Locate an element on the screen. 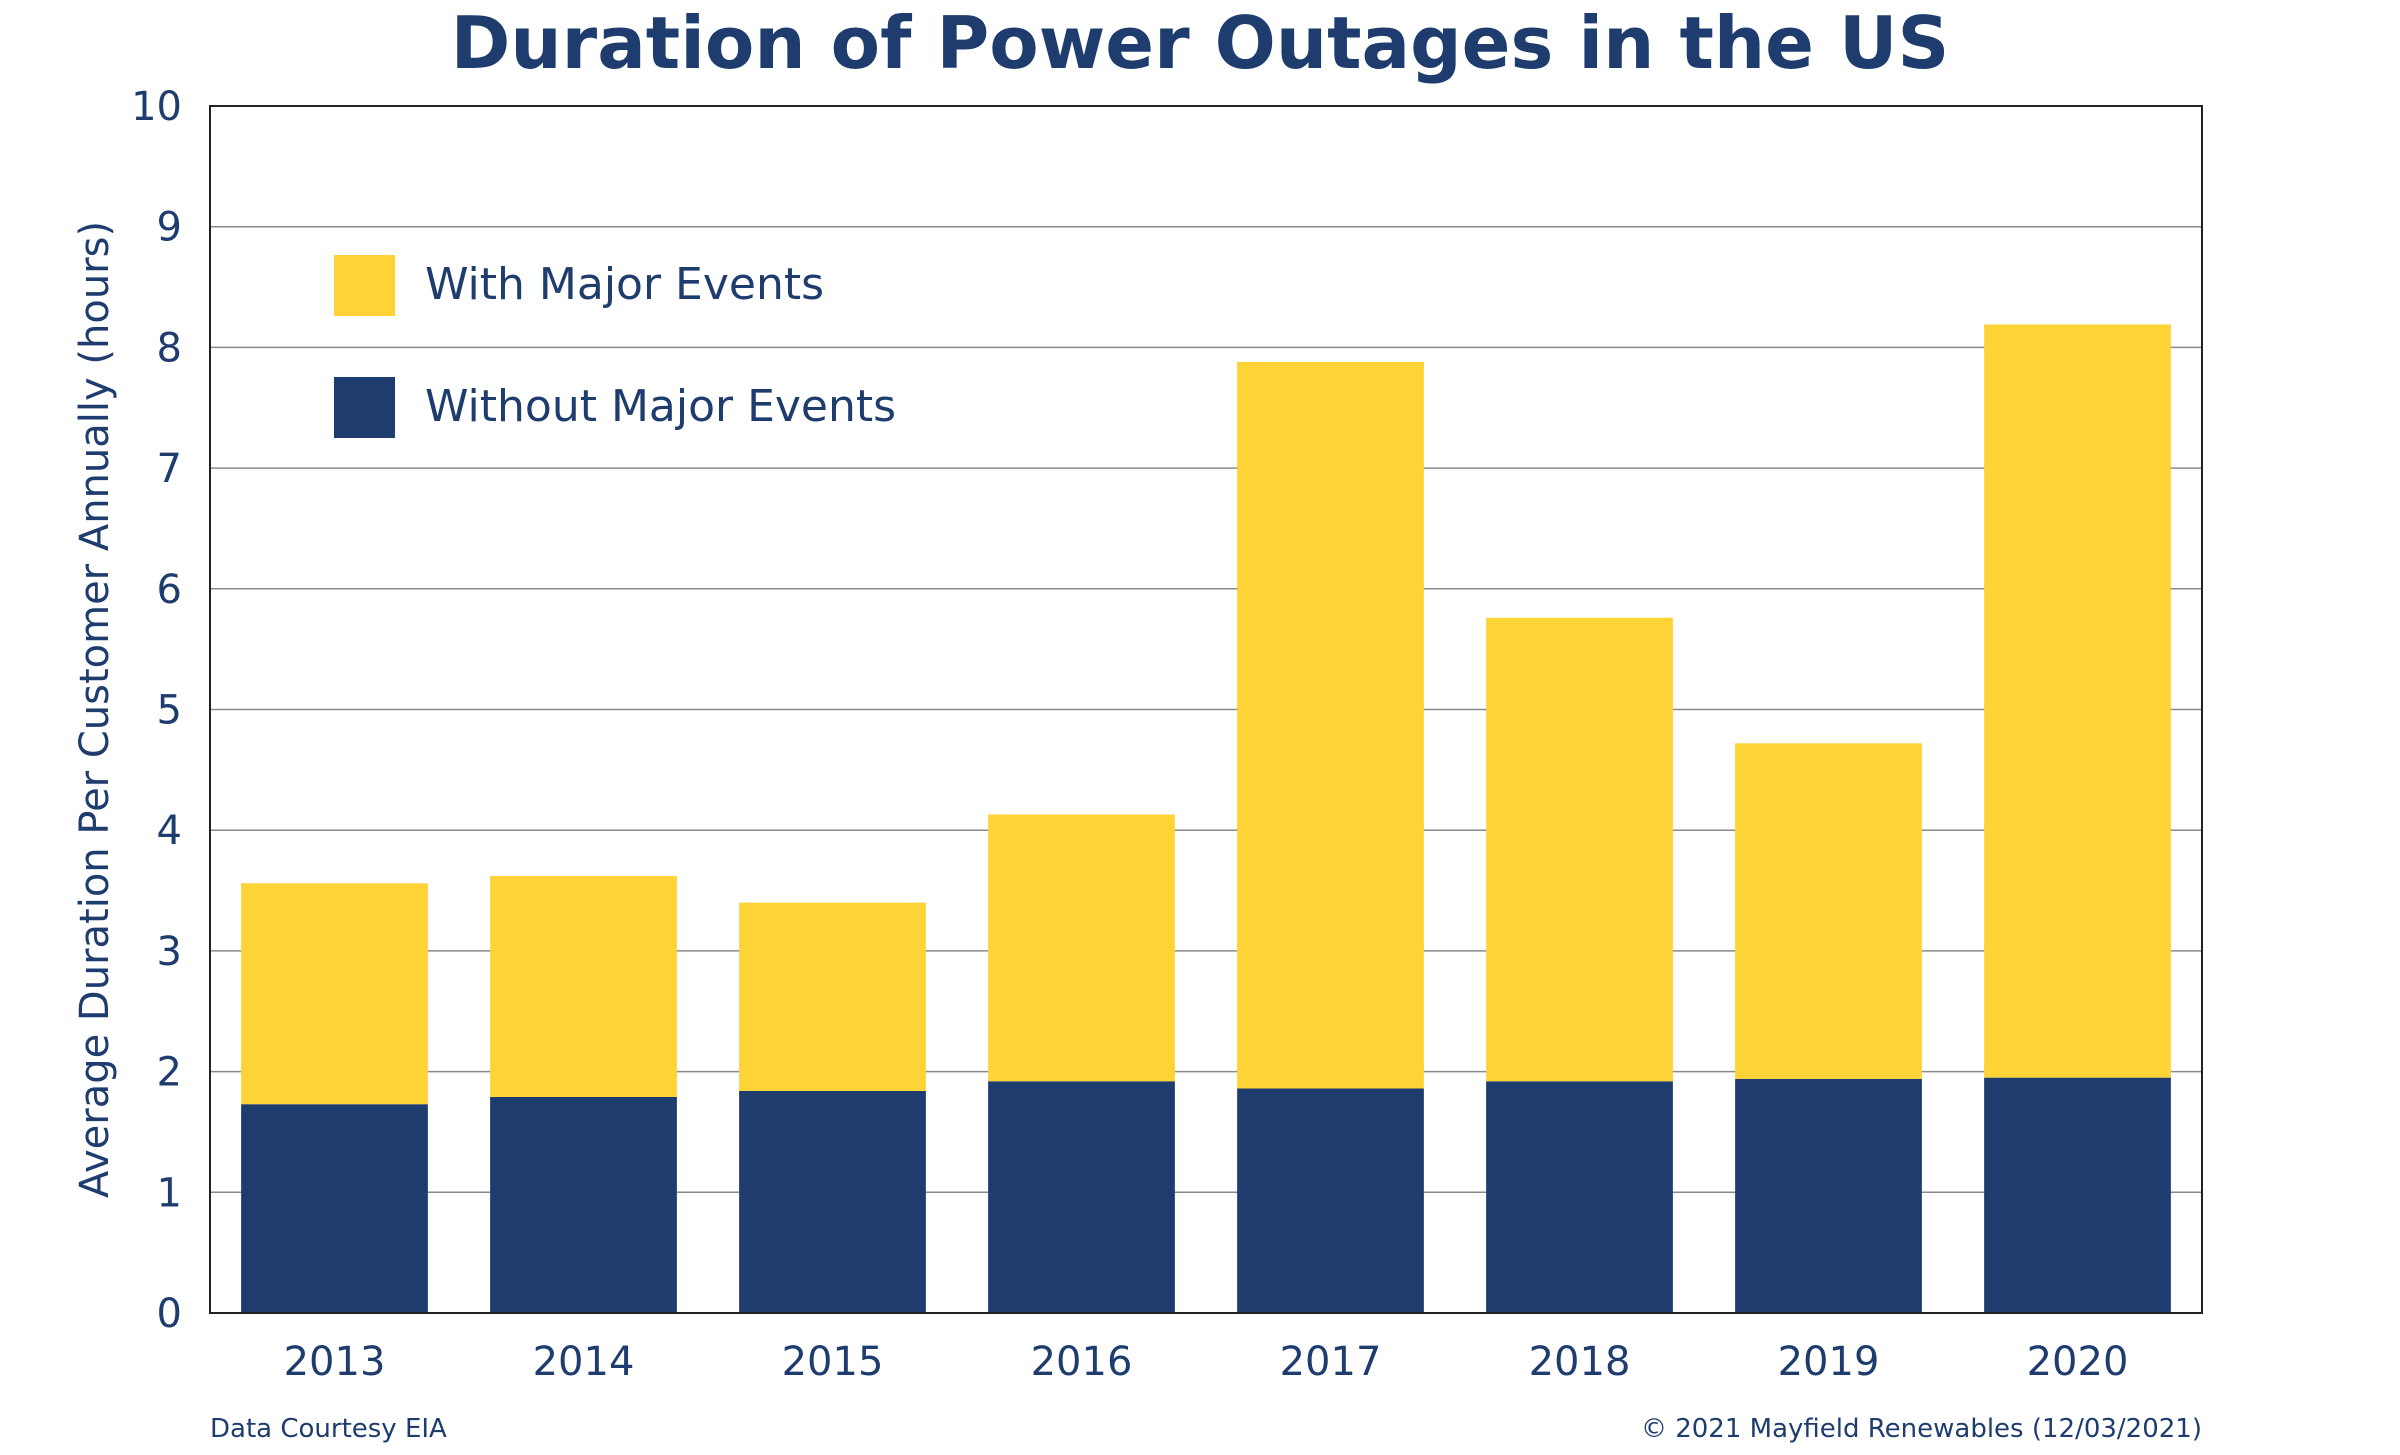  bar-with-2014 is located at coordinates (583, 986).